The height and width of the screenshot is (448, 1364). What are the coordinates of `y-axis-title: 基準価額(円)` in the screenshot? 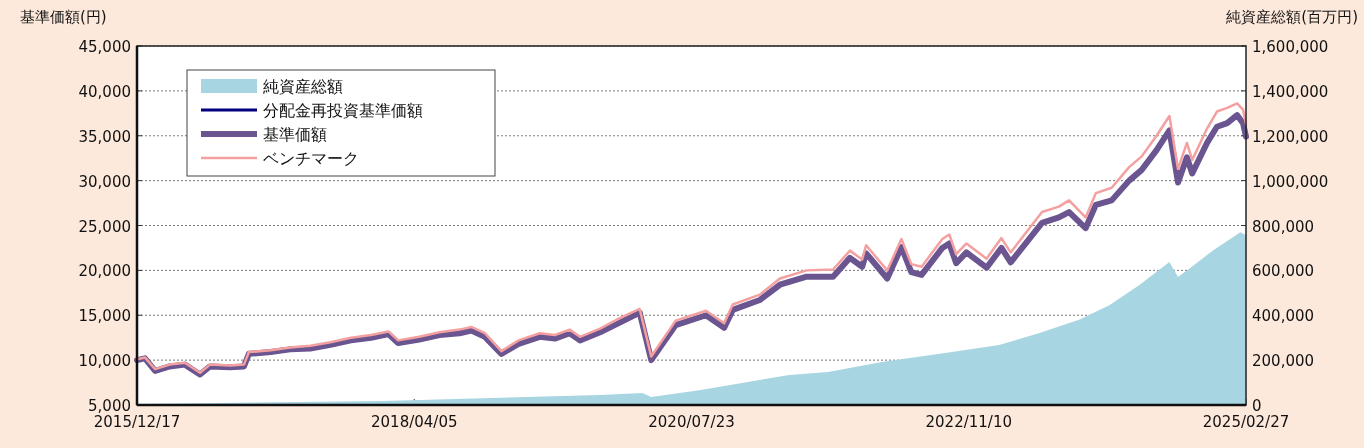 It's located at (63, 17).